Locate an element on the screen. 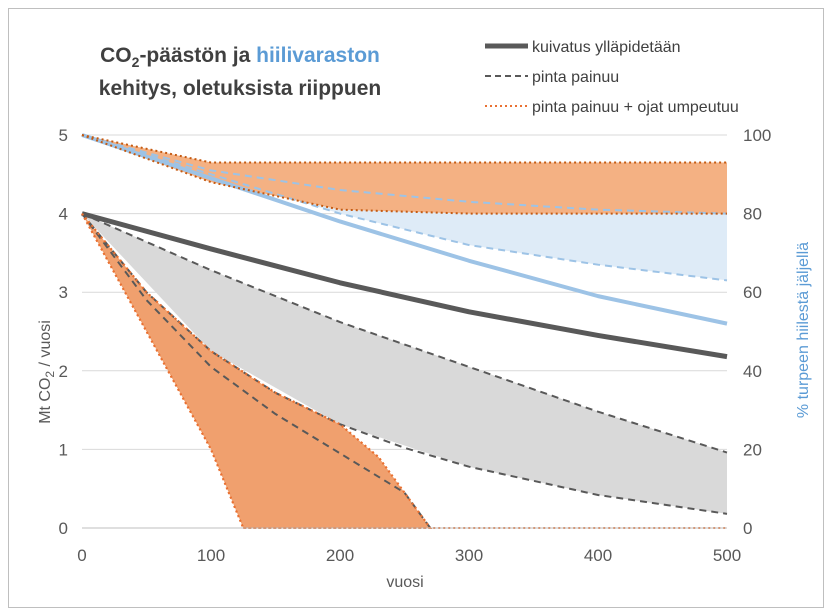  x-tick-label: 100 is located at coordinates (211, 555).